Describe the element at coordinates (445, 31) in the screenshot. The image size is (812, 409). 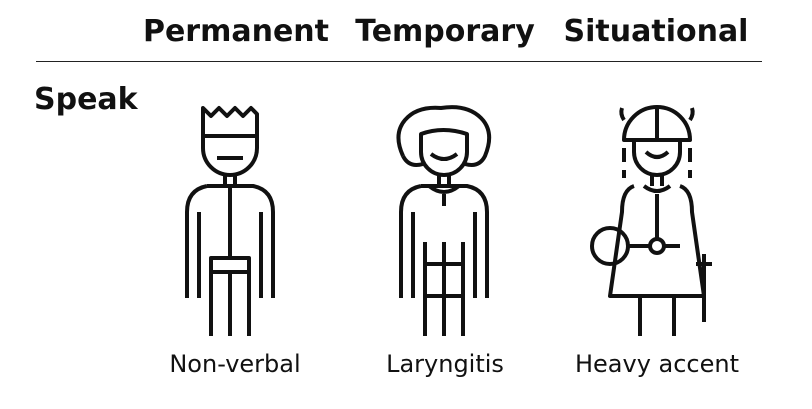
I see `column-header-temporary: Temporary` at that location.